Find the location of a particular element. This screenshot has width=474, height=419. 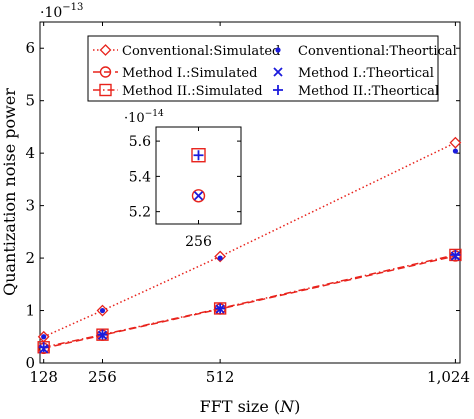

legend-label: Method I.:Theortical is located at coordinates (366, 73).